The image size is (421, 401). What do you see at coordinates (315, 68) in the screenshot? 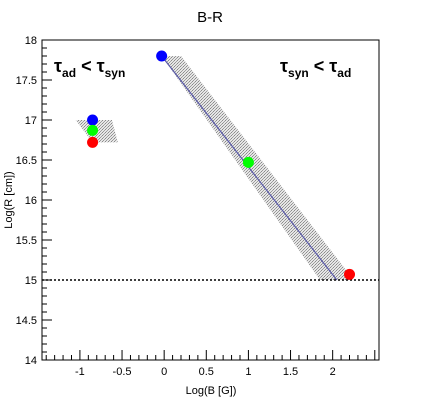
I see `annotation-tau-syn-lt-ad: τsyn < τad` at bounding box center [315, 68].